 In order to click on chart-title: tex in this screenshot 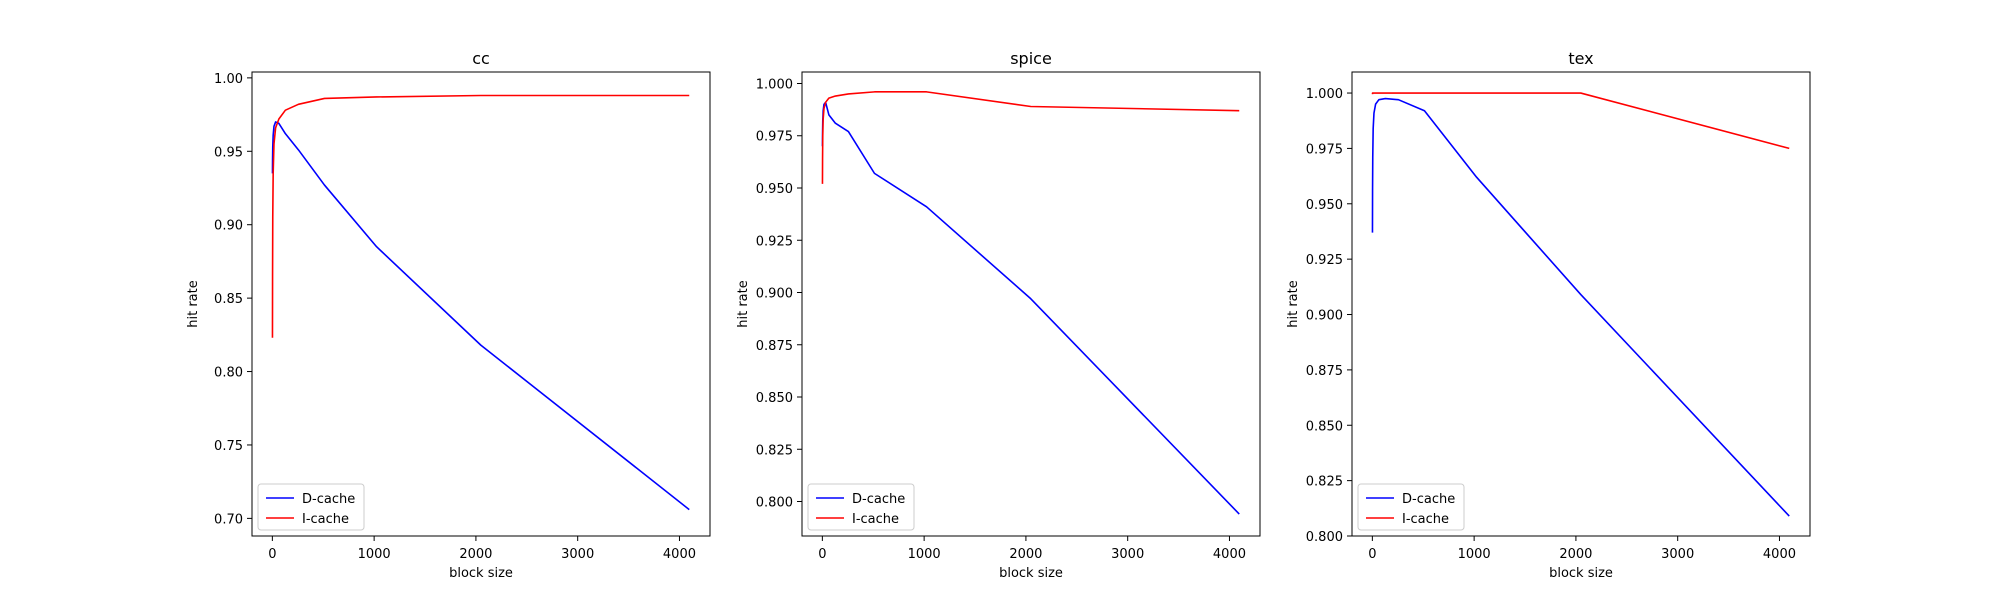, I will do `click(1580, 58)`.